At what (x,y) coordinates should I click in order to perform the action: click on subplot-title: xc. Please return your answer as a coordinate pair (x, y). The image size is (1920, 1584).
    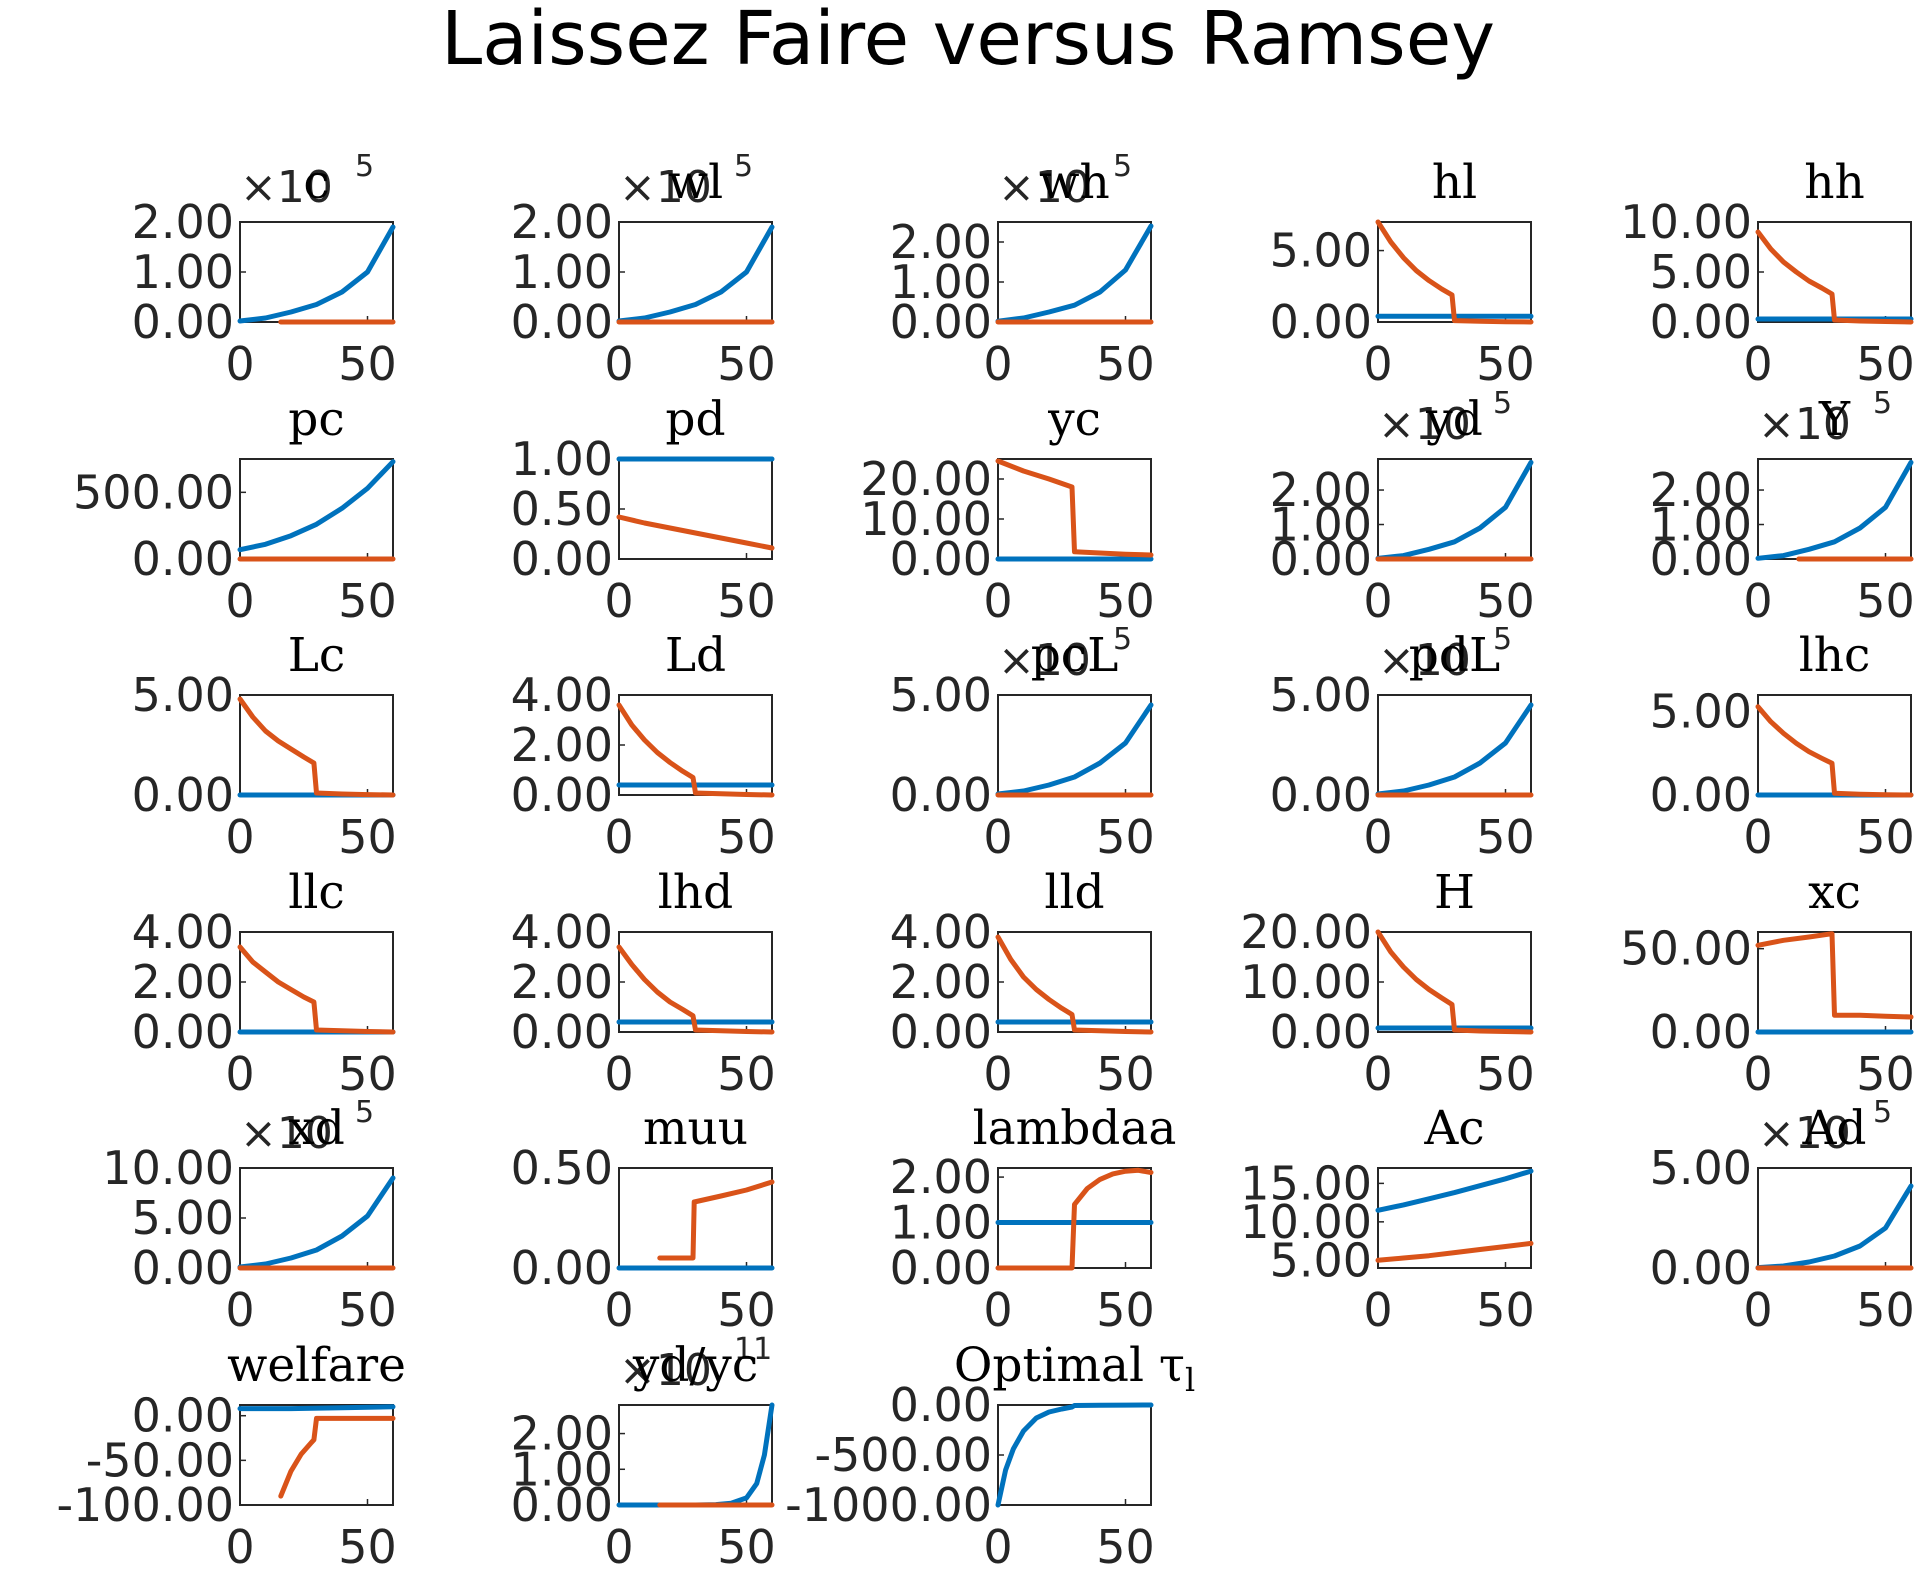
    Looking at the image, I should click on (1834, 892).